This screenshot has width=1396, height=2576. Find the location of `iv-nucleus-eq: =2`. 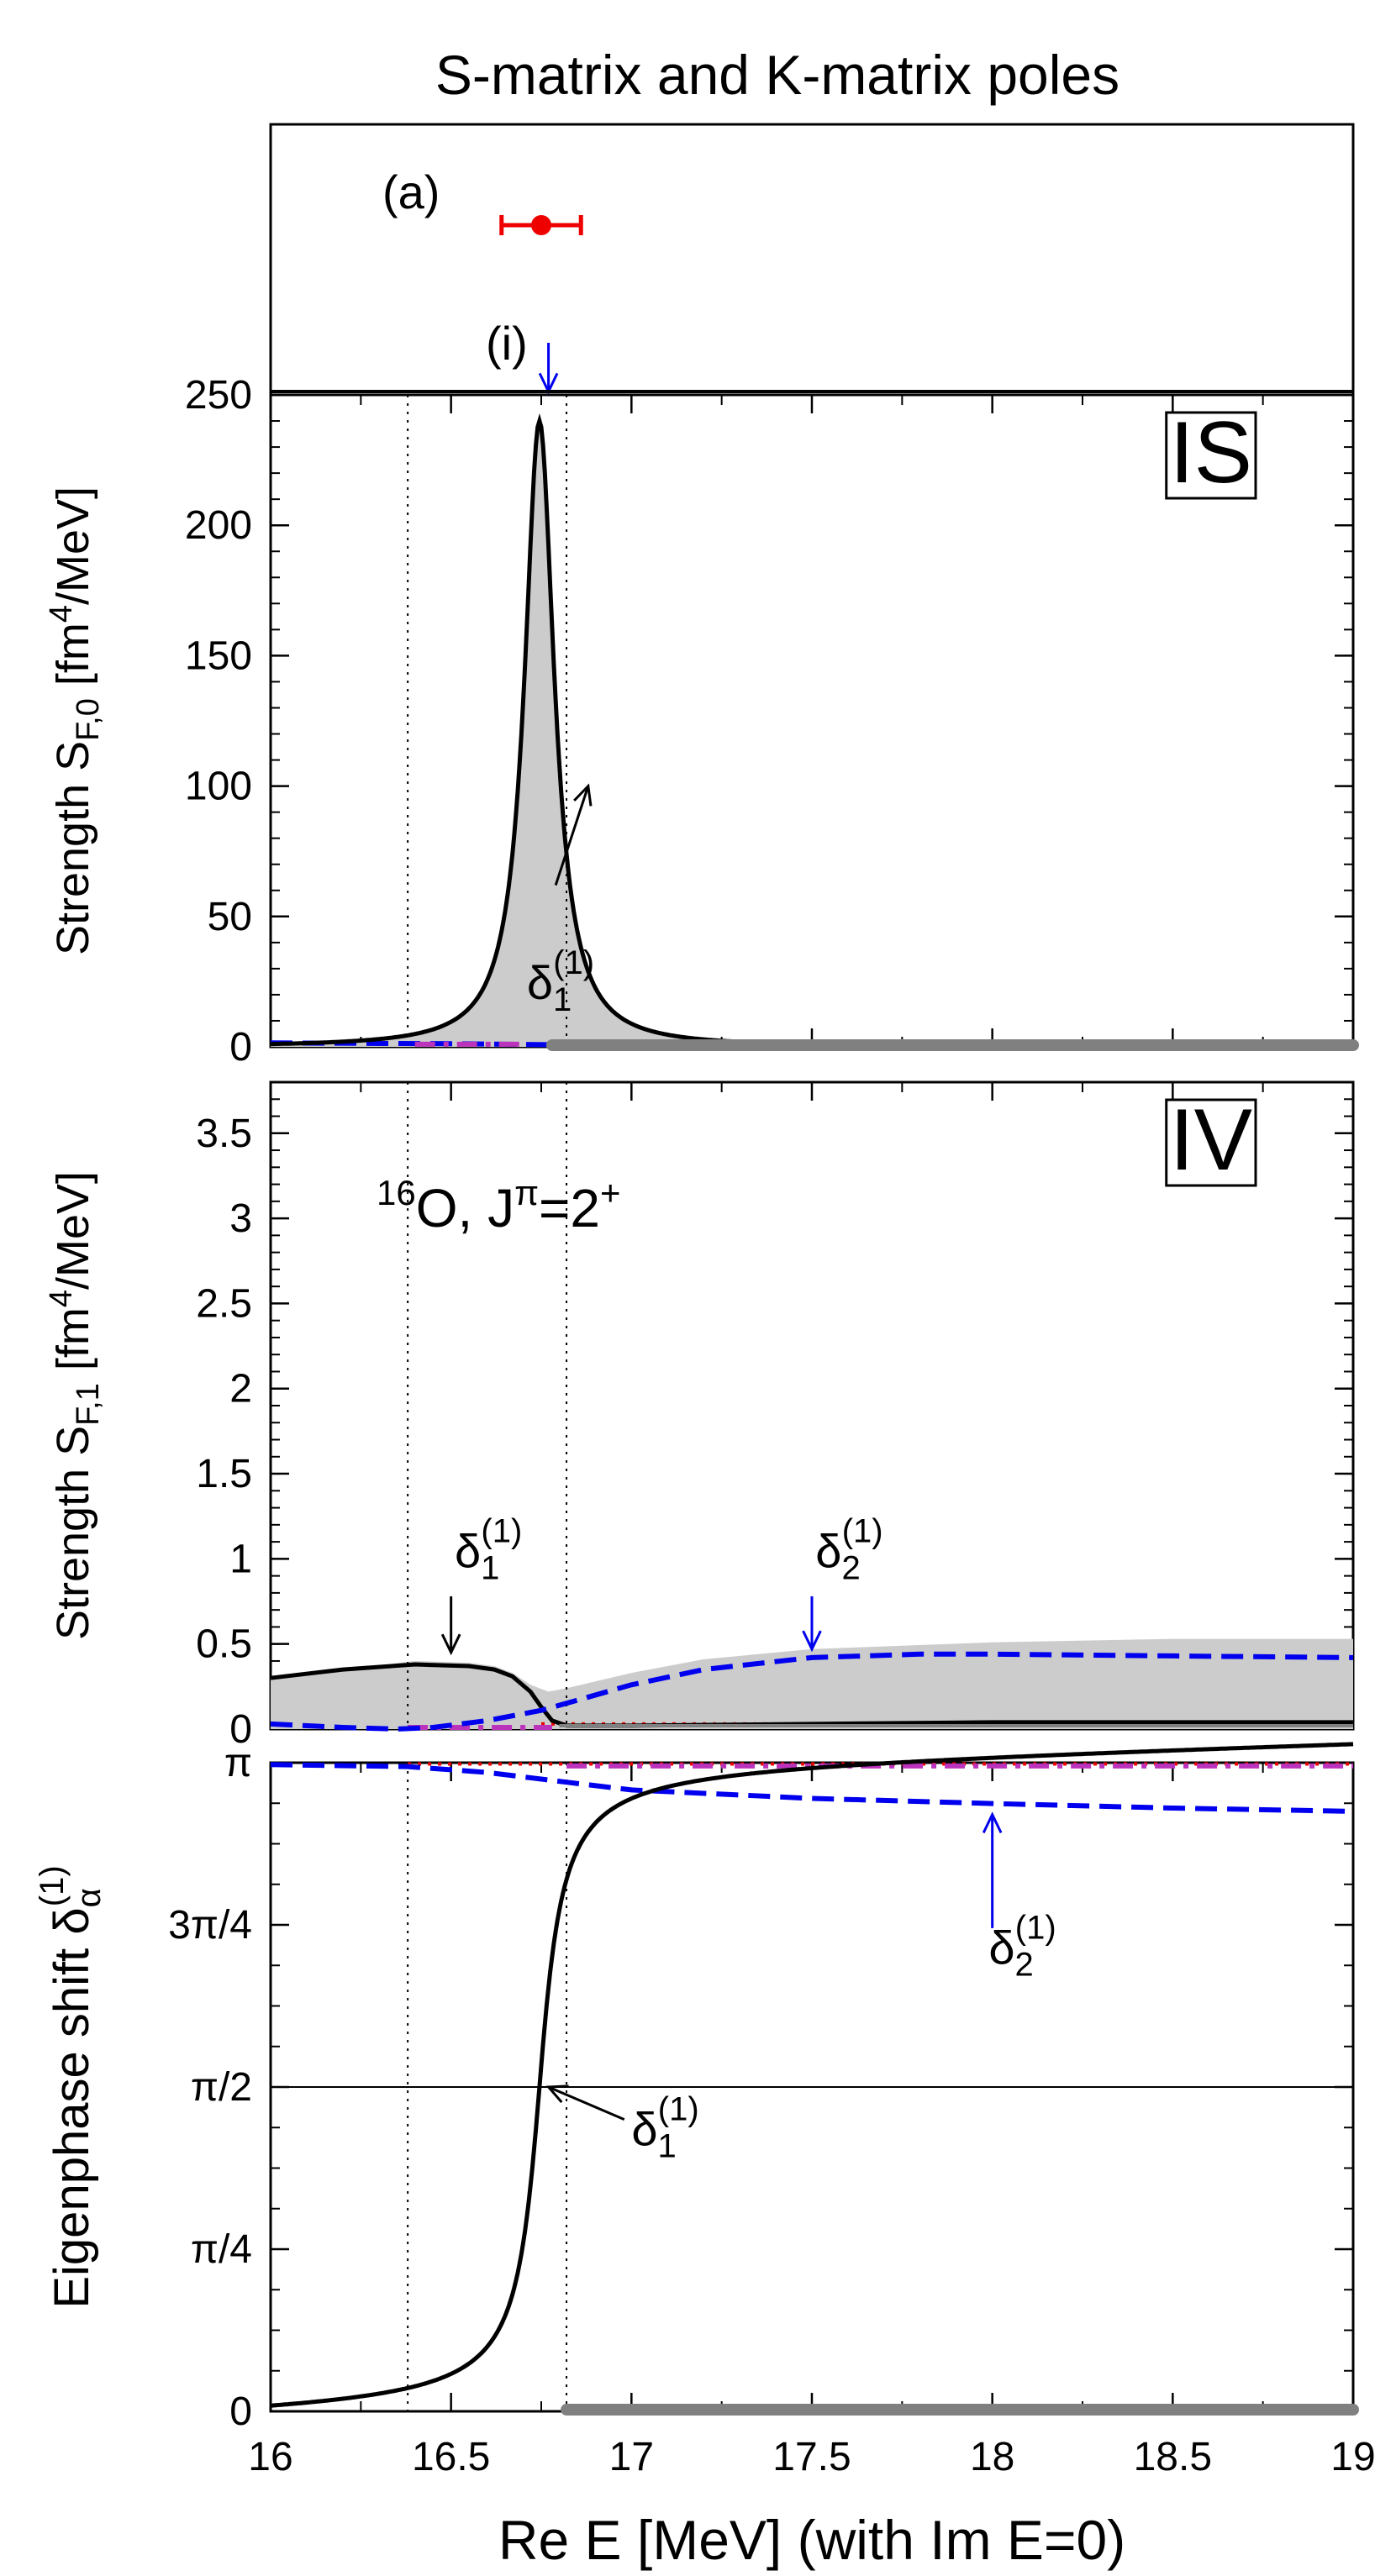

iv-nucleus-eq: =2 is located at coordinates (569, 1208).